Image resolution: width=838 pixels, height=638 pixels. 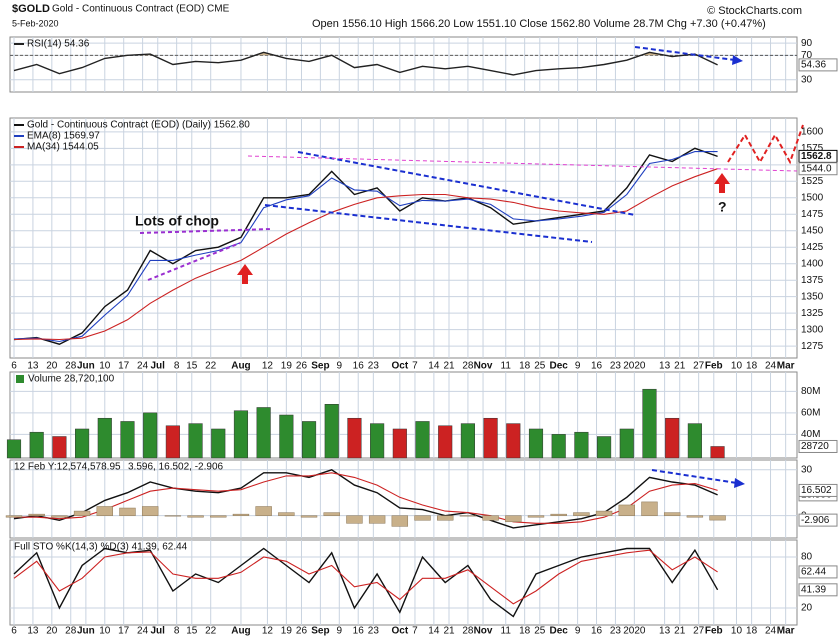 What do you see at coordinates (813, 572) in the screenshot?
I see `last-value-label: 62.44` at bounding box center [813, 572].